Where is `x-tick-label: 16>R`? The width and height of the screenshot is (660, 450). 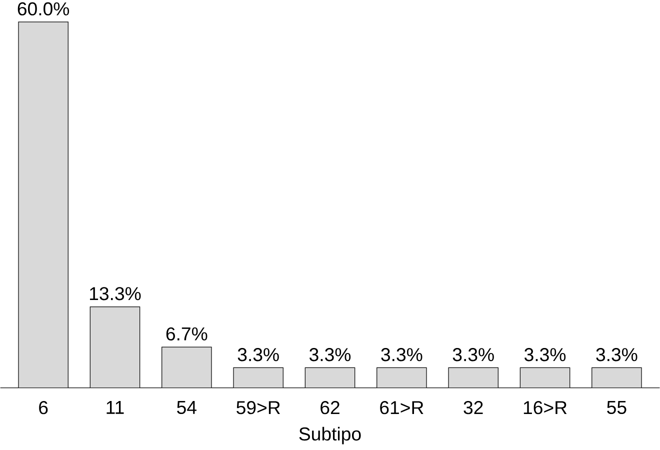
x-tick-label: 16>R is located at coordinates (545, 407).